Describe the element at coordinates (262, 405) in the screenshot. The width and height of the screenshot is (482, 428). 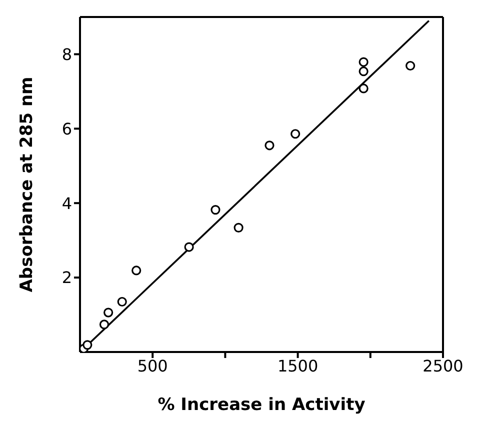
I see `x-axis-title: % Increase in Activity` at that location.